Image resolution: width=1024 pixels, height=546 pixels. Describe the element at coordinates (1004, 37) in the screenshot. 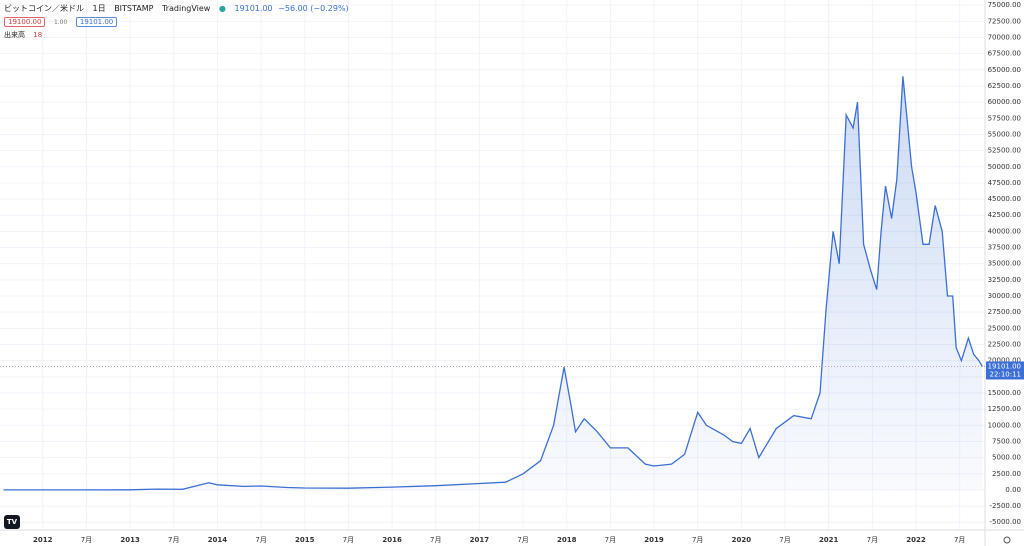

I see `y-tick-label: 70000.00` at that location.